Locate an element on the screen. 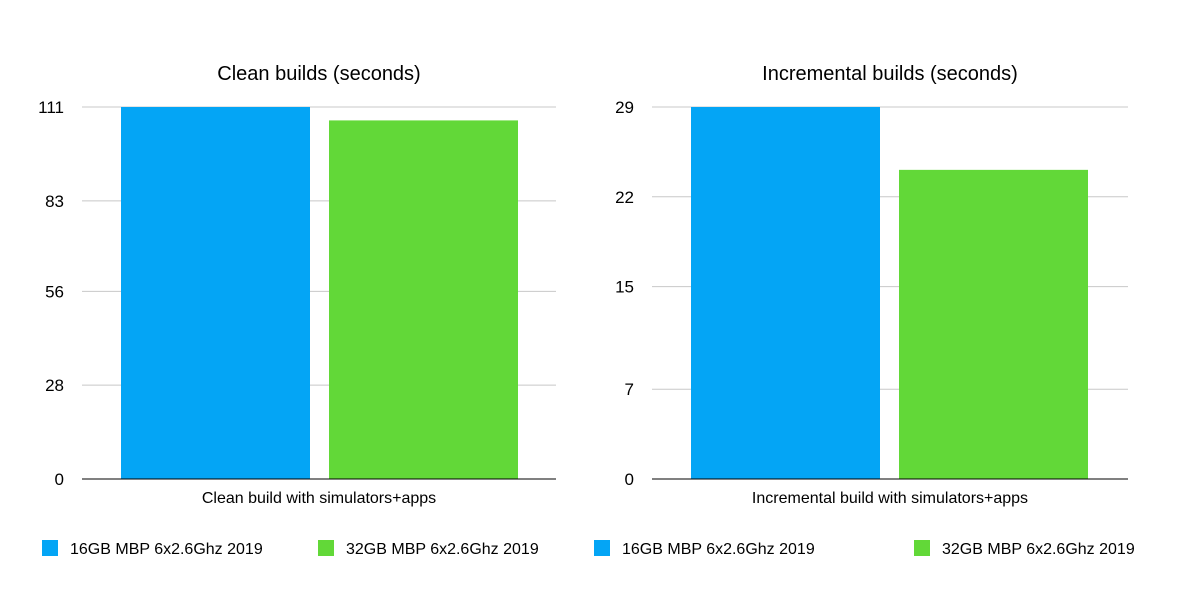 The height and width of the screenshot is (611, 1200). chart-title: Clean builds (seconds) is located at coordinates (318, 74).